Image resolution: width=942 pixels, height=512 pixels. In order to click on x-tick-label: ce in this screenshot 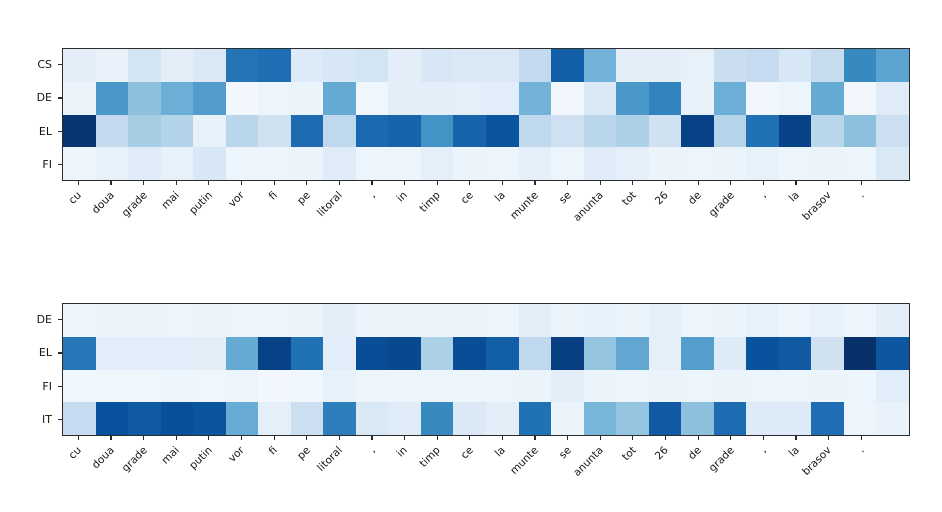, I will do `click(467, 198)`.